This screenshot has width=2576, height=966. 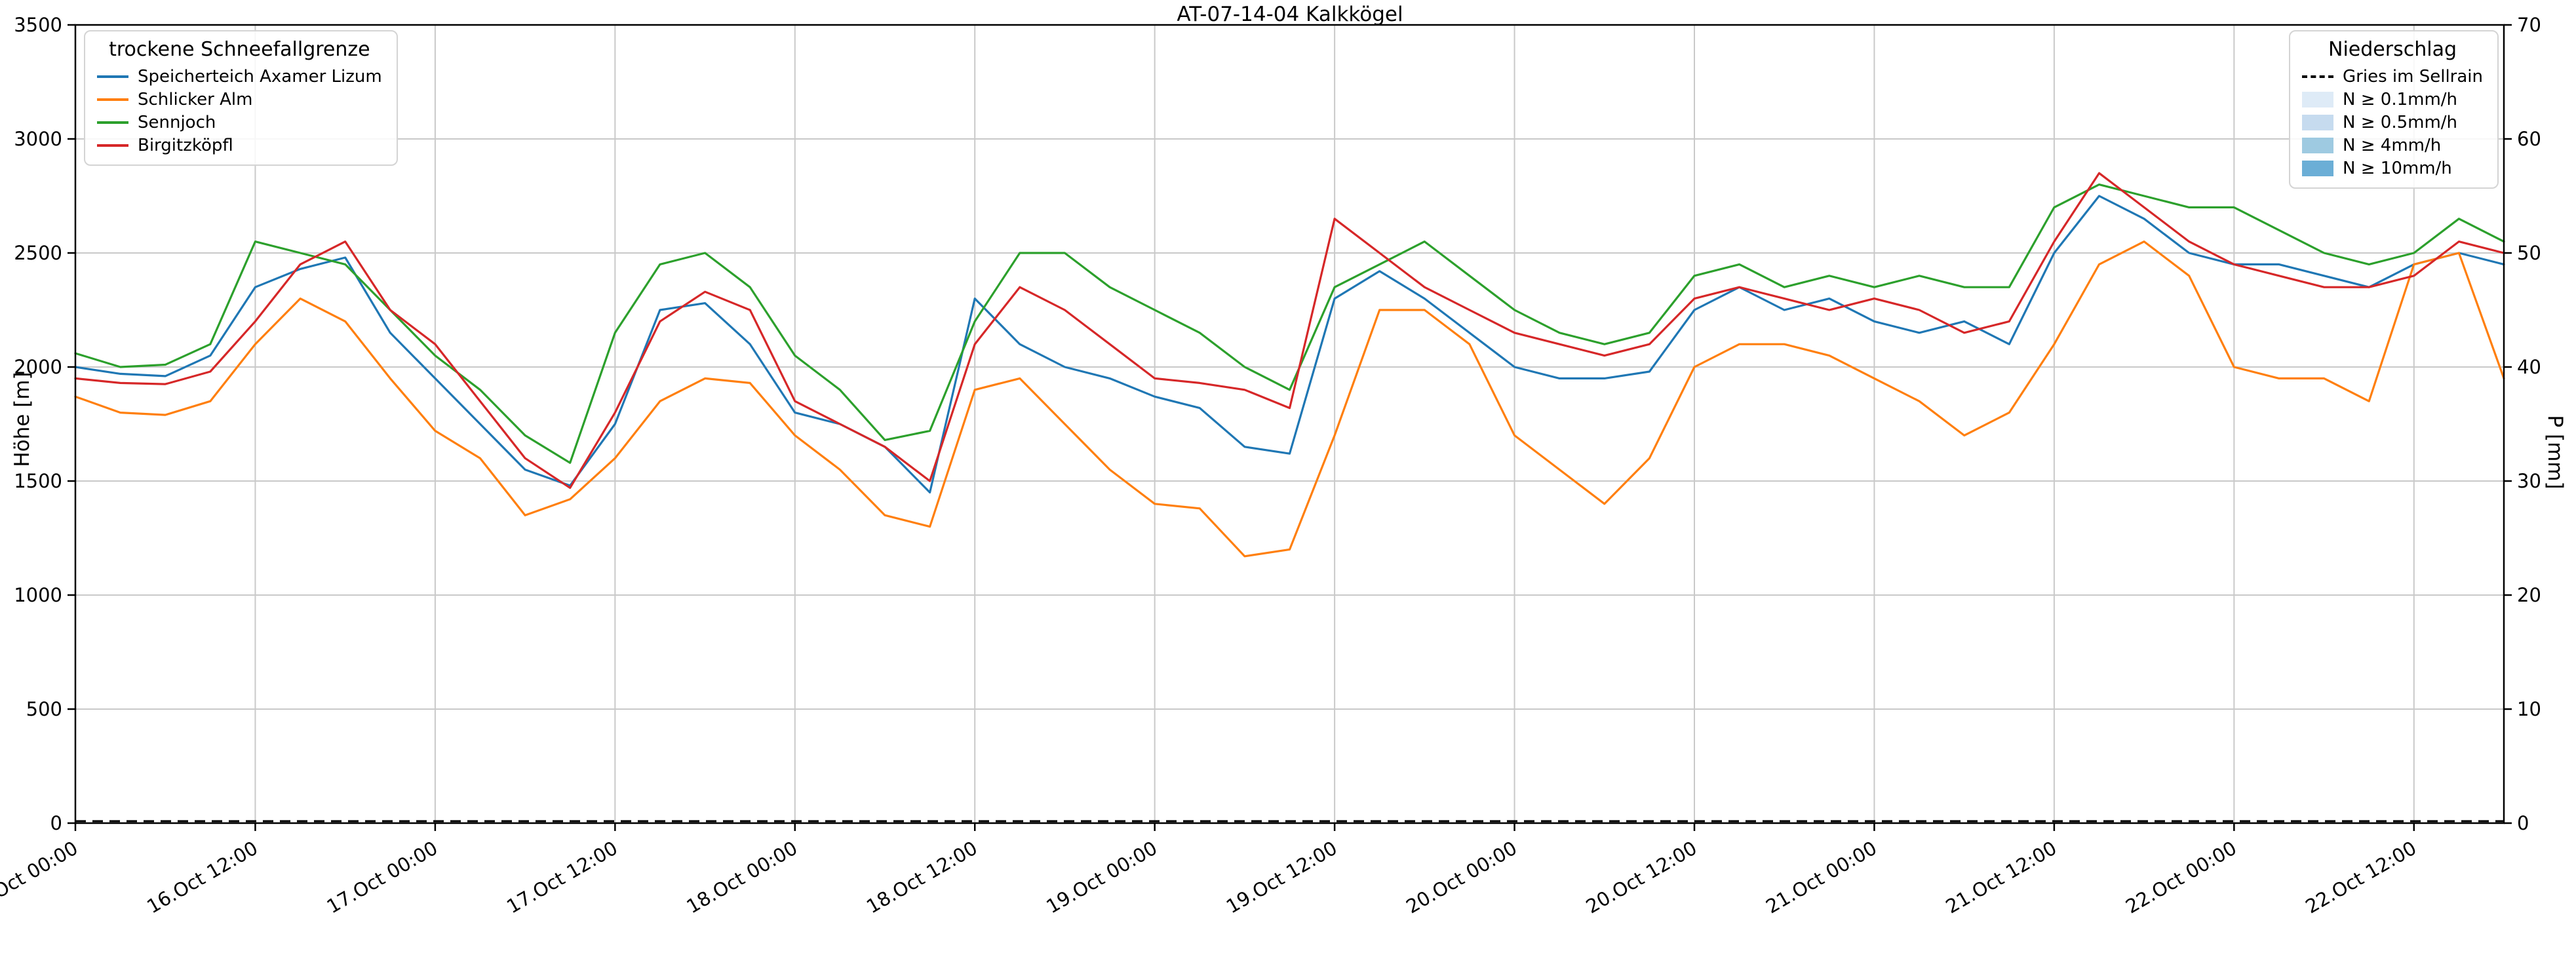 What do you see at coordinates (2392, 49) in the screenshot?
I see `legend-title: Niederschlag` at bounding box center [2392, 49].